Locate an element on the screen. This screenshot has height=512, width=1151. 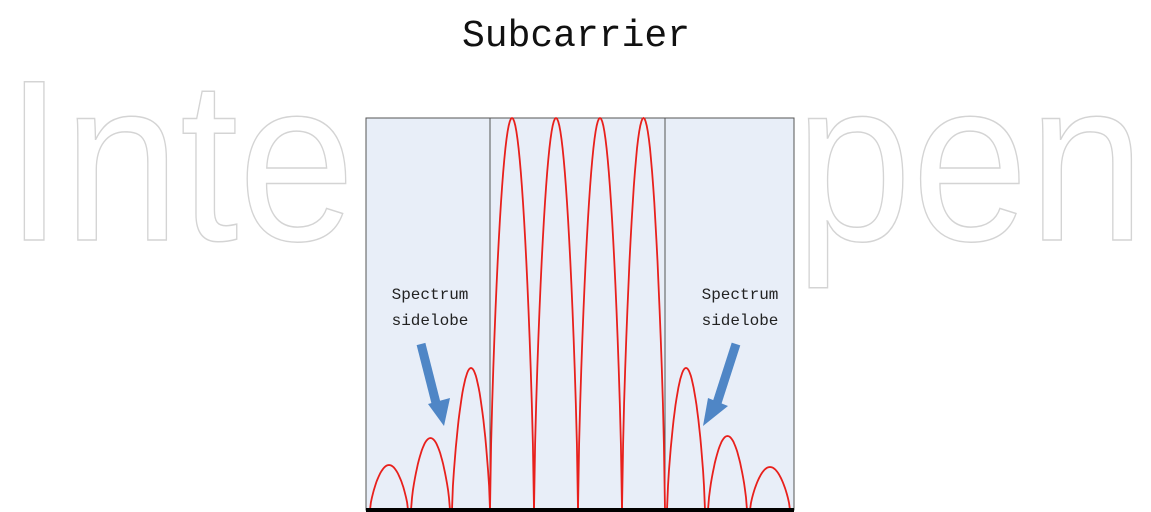
arrow-right is located at coordinates (722, 384).